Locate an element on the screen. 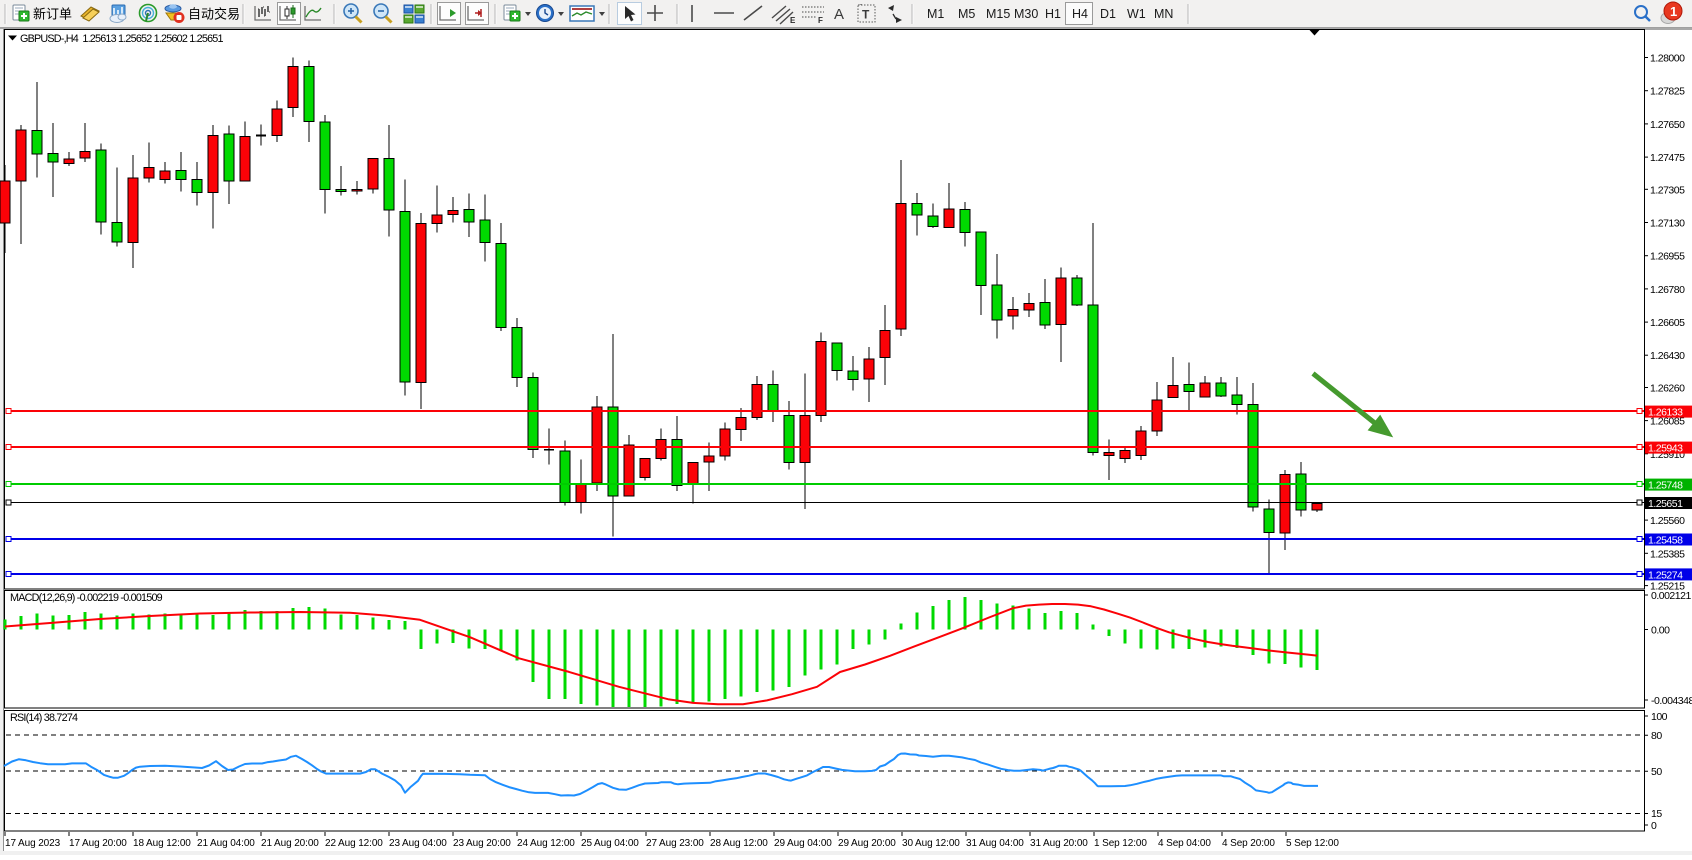 The width and height of the screenshot is (1692, 860). svg-text: 23 Aug 20:00 is located at coordinates (482, 843).